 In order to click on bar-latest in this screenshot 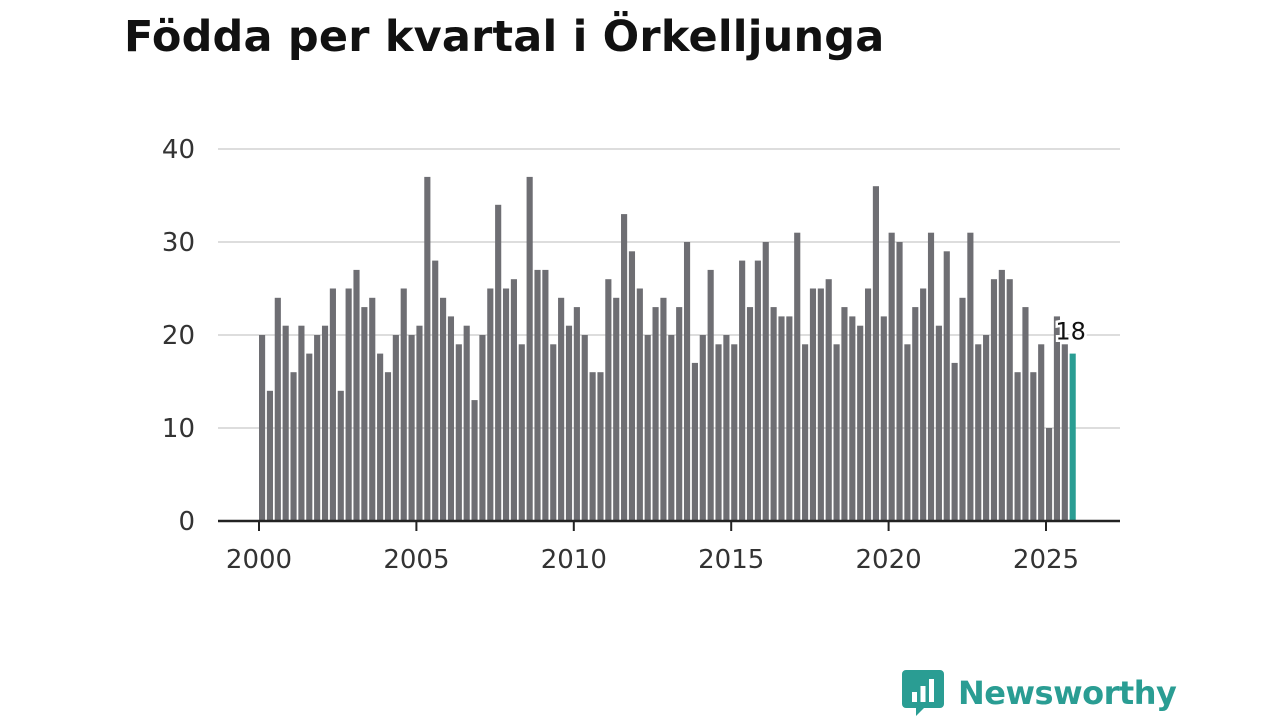, I will do `click(1072, 437)`.